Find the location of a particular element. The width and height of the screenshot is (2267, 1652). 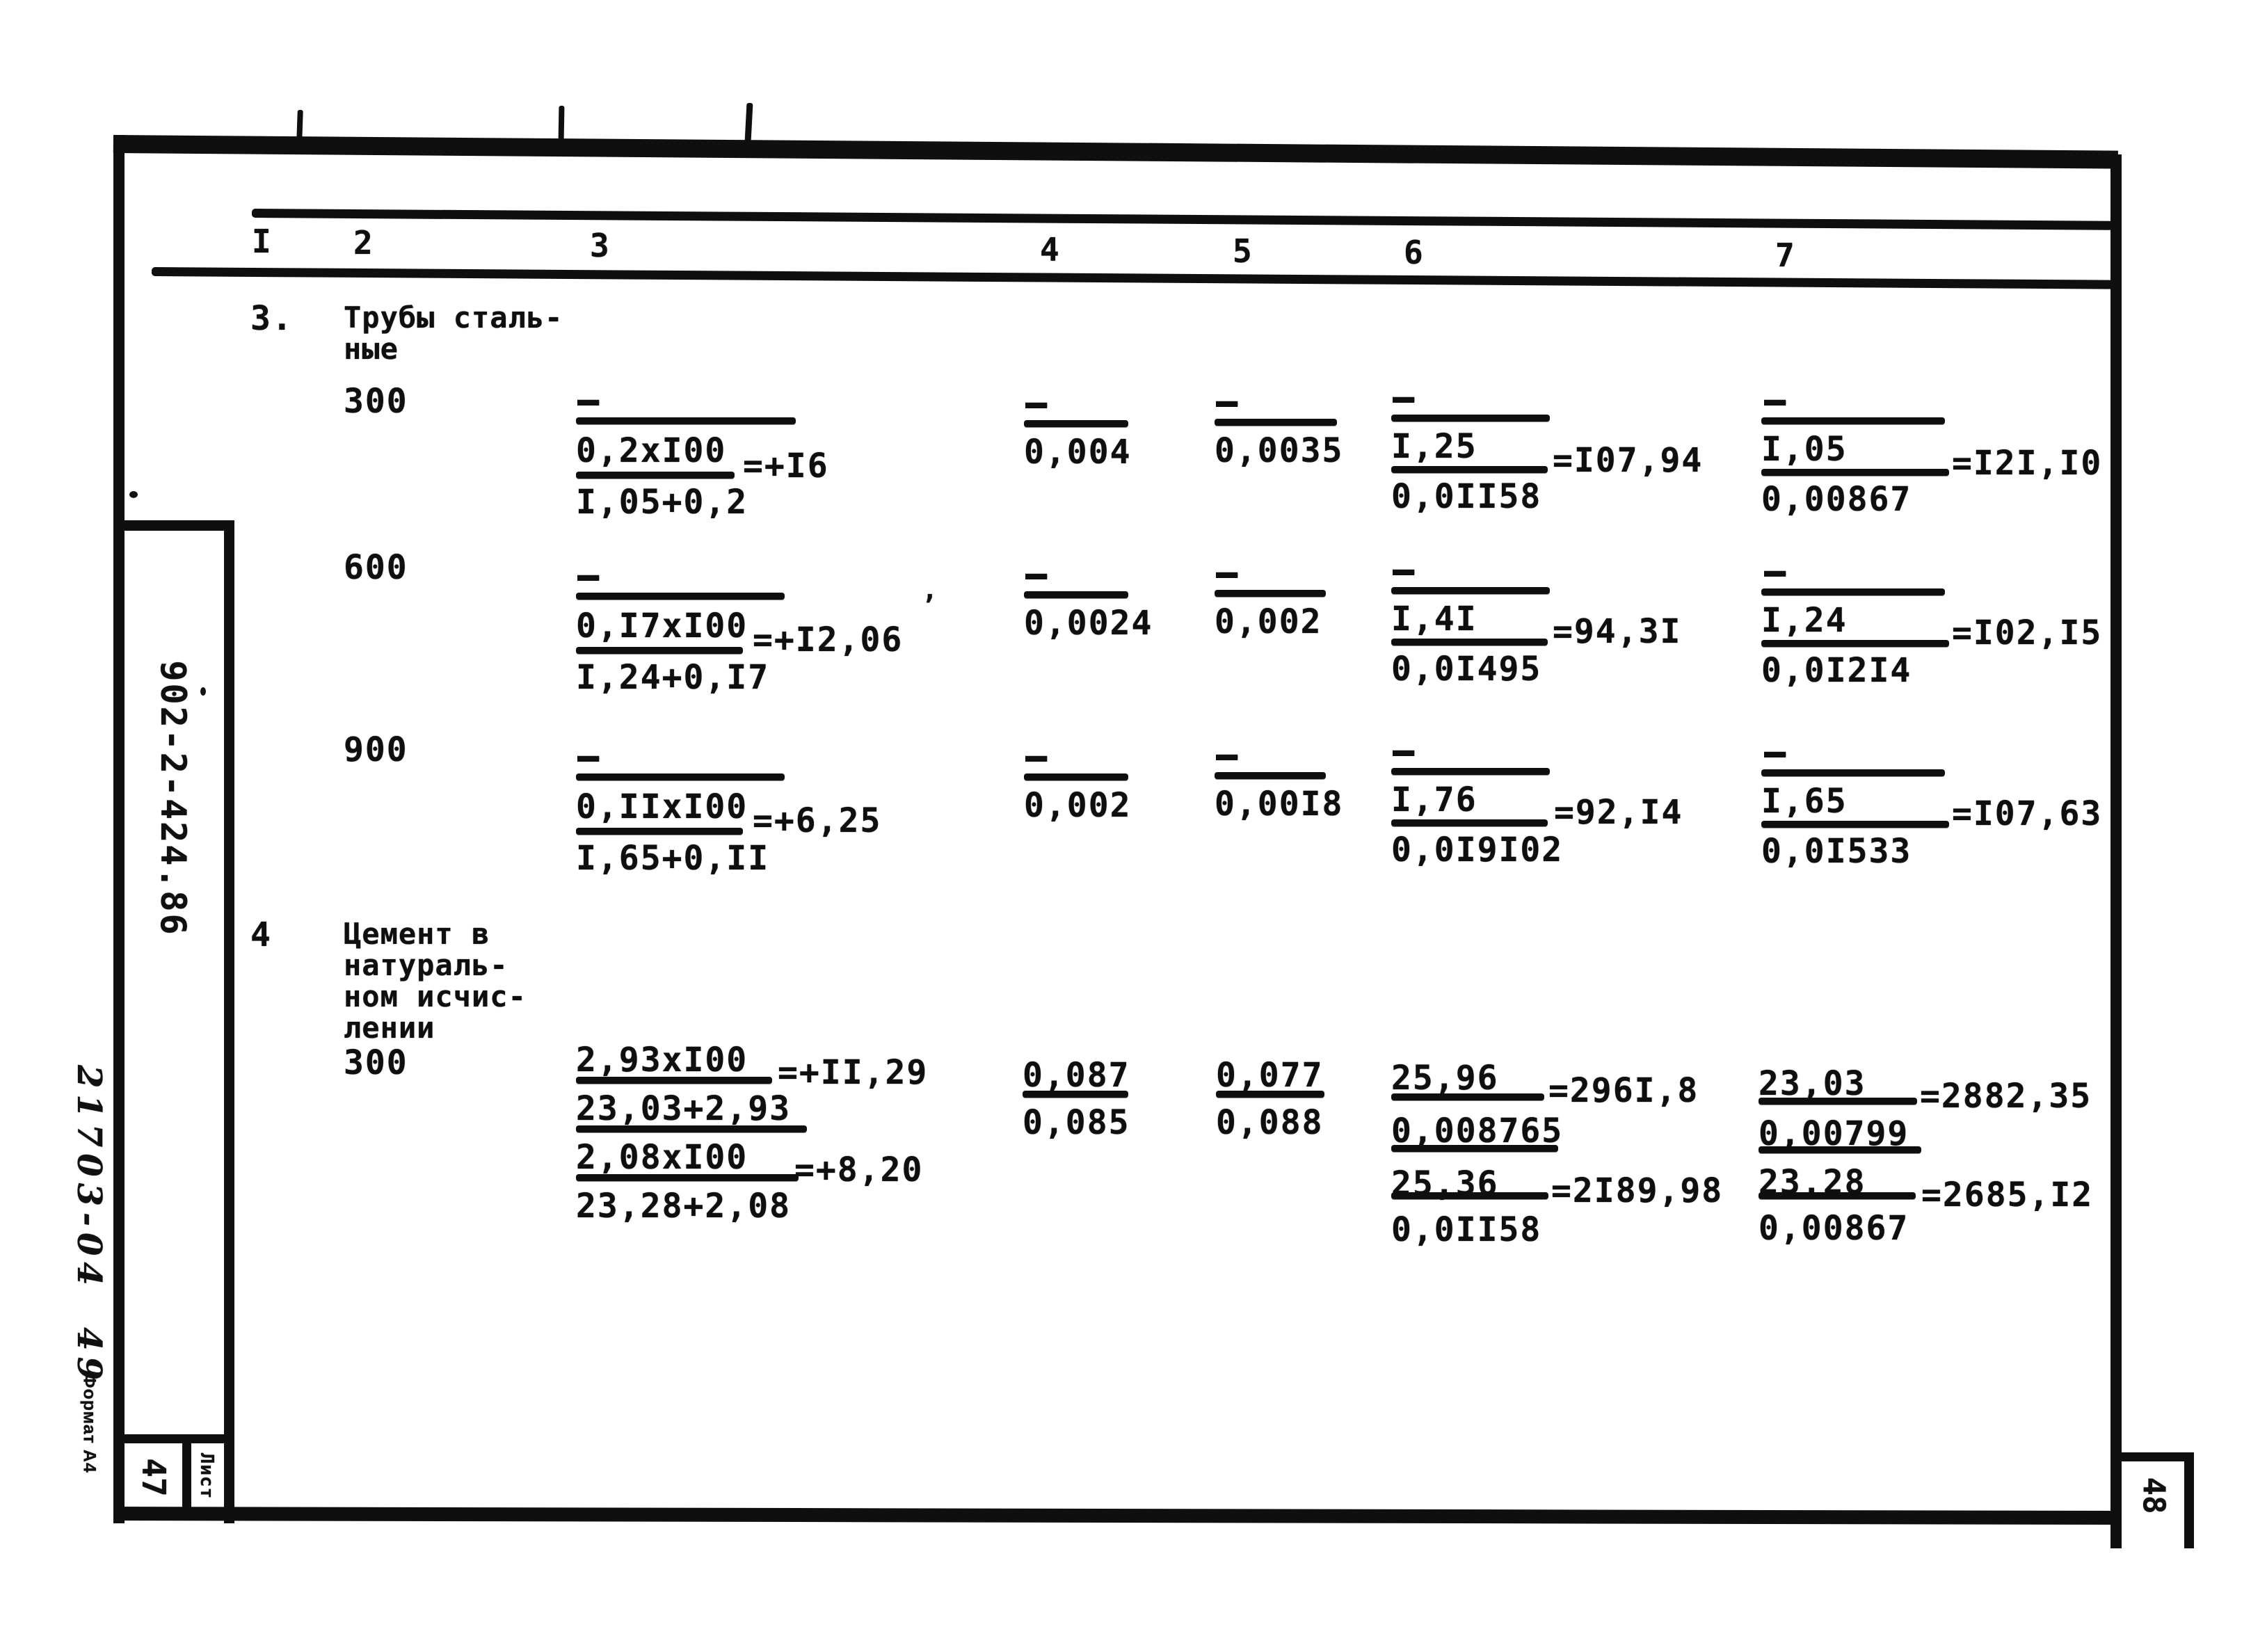

fraction-result: =296I,8 is located at coordinates (1623, 1091).